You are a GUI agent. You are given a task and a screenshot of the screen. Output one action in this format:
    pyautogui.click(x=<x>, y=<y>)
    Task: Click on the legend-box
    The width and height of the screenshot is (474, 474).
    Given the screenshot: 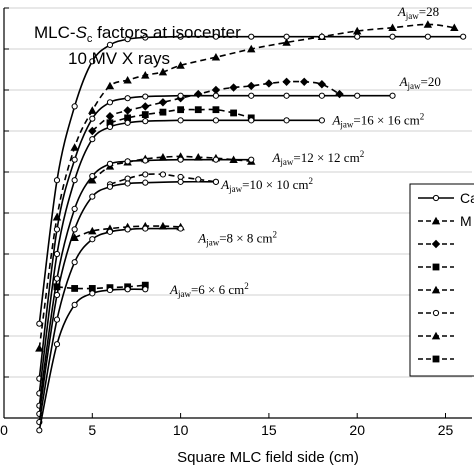 What is the action you would take?
    pyautogui.click(x=441, y=280)
    